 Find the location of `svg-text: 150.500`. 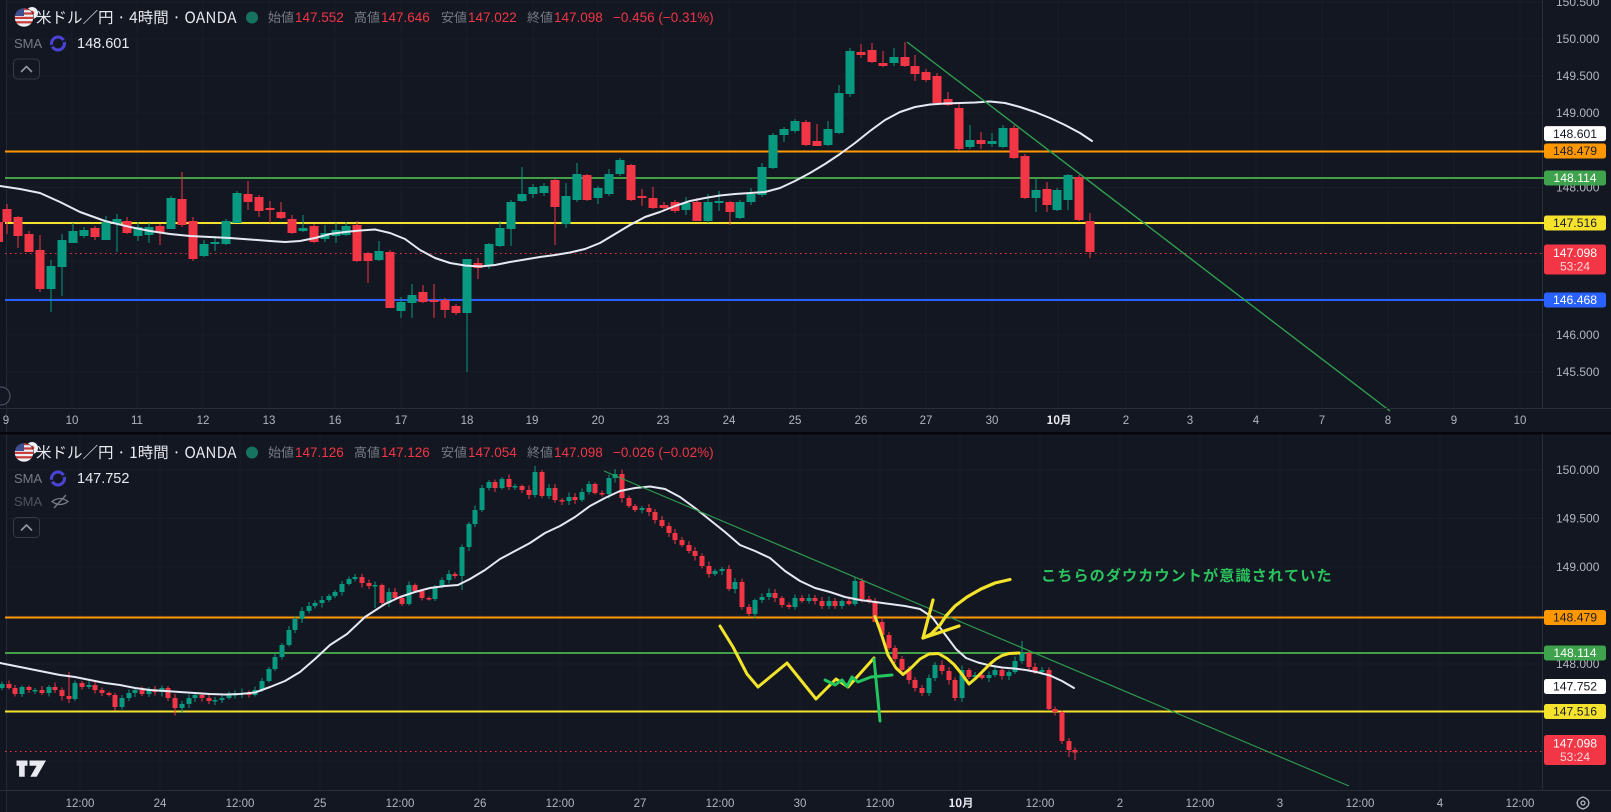

svg-text: 150.500 is located at coordinates (1578, 4).